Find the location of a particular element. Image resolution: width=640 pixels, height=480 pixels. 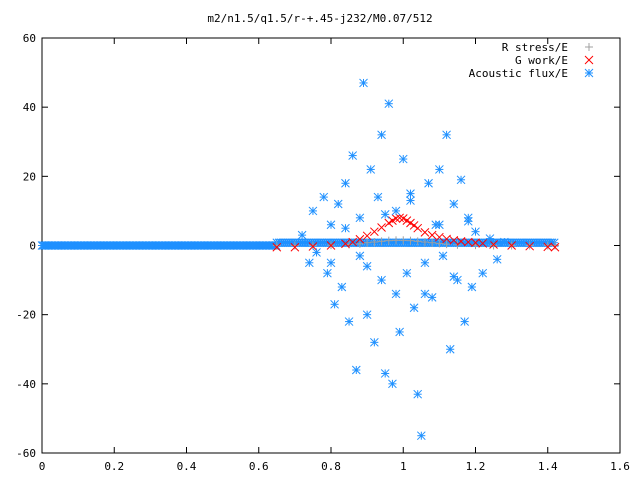

x-tick-label: 1 is located at coordinates (403, 466).